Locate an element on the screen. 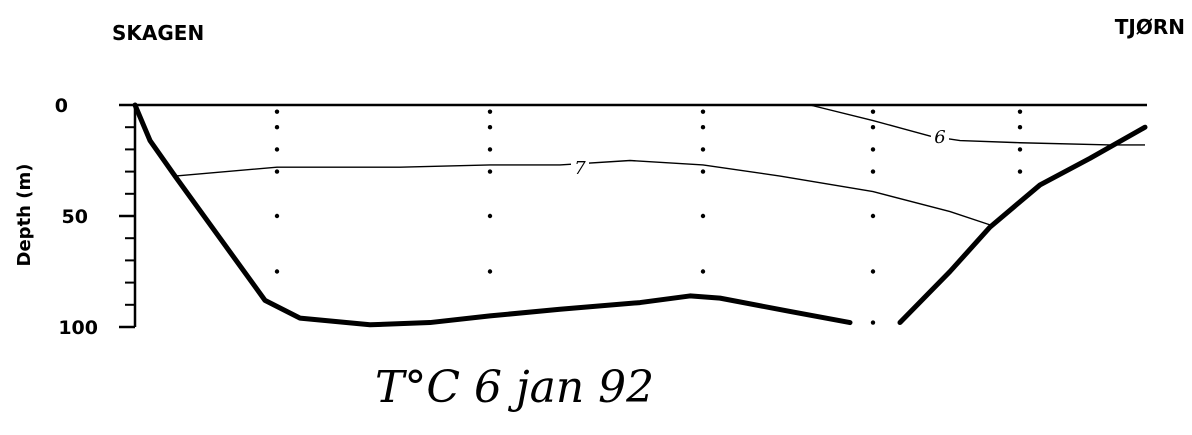  y-tick-100: 100 is located at coordinates (78, 328).